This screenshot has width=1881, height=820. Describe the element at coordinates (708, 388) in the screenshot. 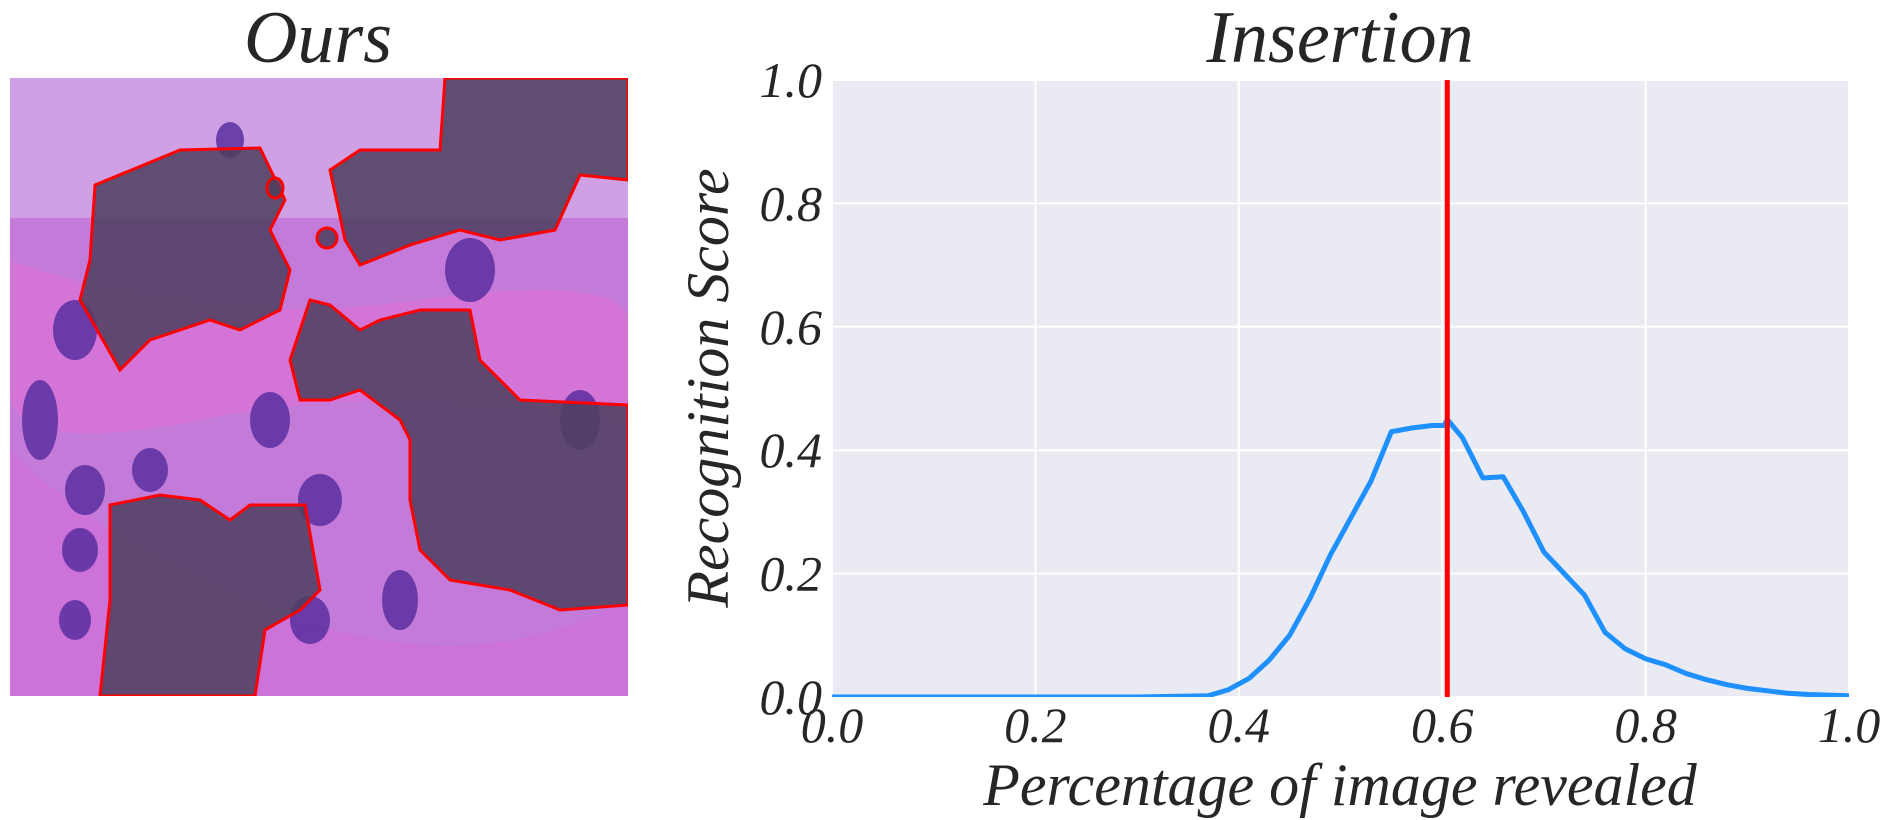

I see `y-axis-label: Recognition Score` at that location.